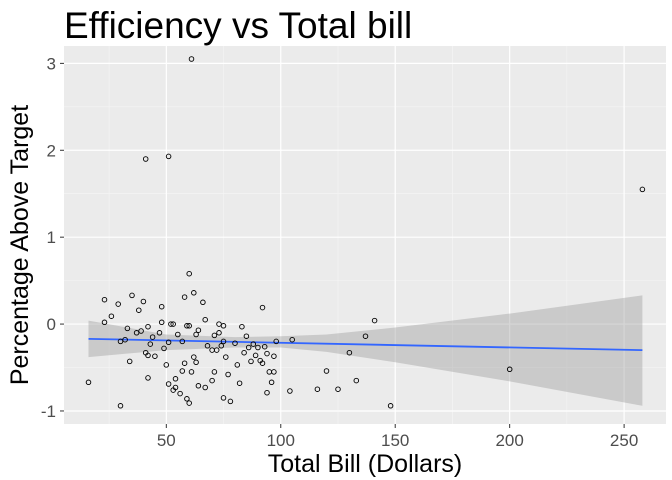 This screenshot has width=672, height=480. I want to click on x-tick-label: 200, so click(509, 440).